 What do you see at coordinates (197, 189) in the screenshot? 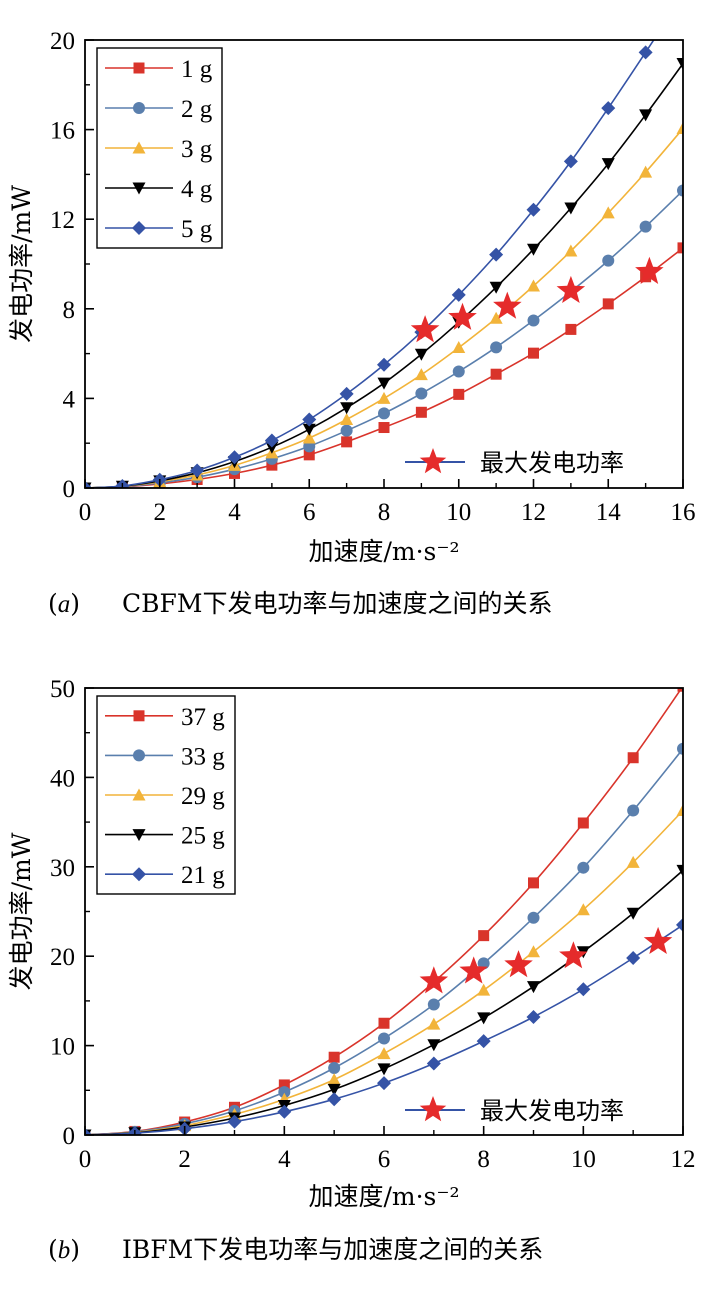
I see `legend-label: 4 g` at bounding box center [197, 189].